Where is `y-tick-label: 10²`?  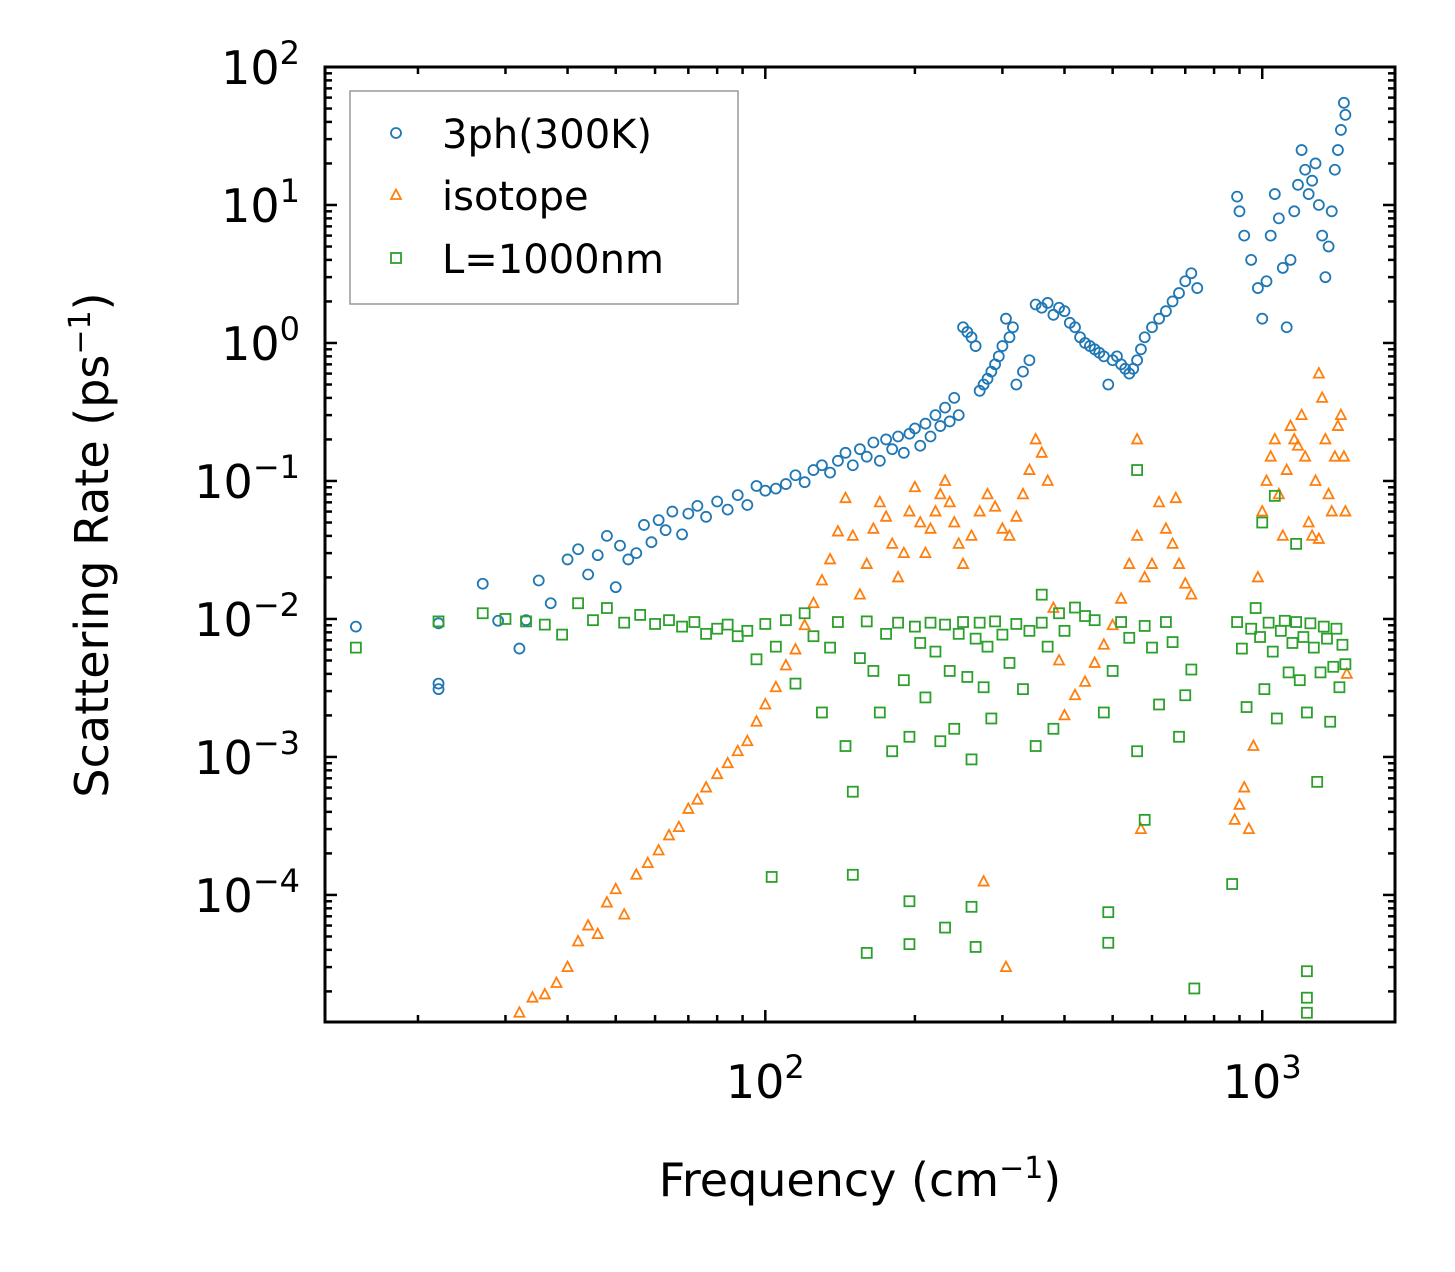 y-tick-label: 10² is located at coordinates (260, 64).